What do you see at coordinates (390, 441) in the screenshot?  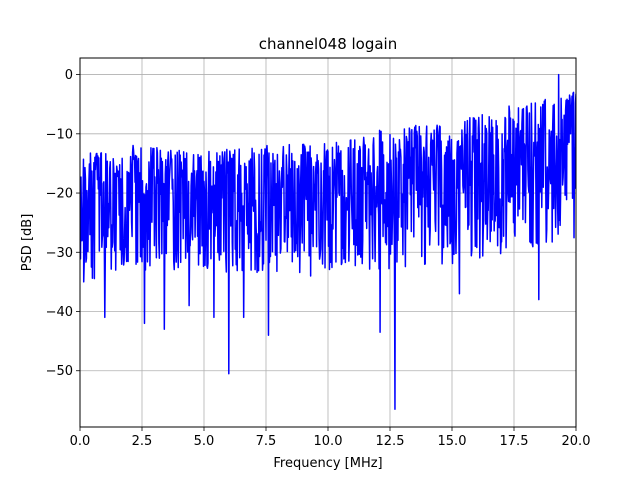 I see `x-tick-label: 12.5` at bounding box center [390, 441].